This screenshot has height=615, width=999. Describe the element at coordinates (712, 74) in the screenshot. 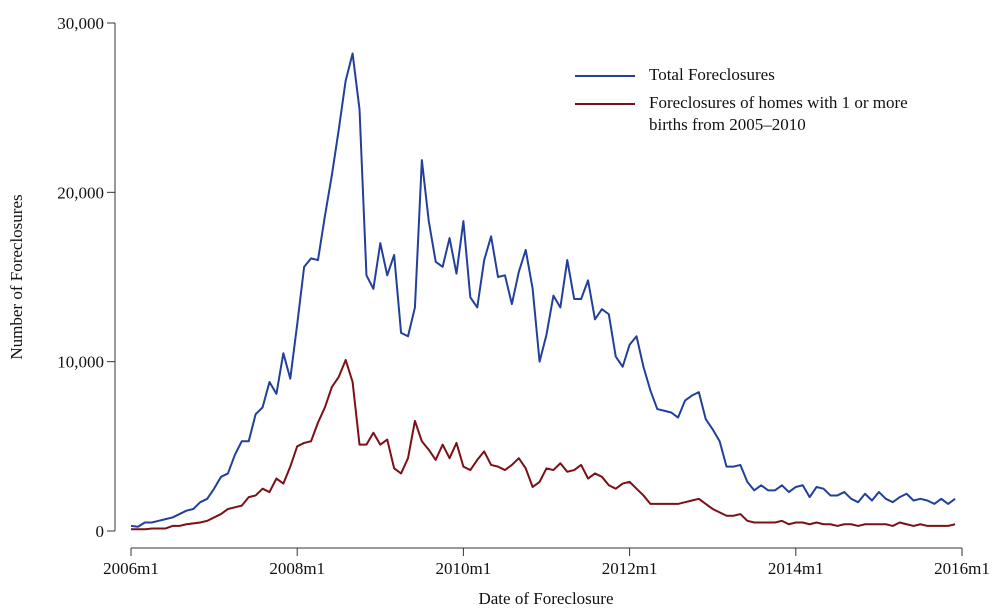

I see `legend-label: Total Foreclosures` at that location.